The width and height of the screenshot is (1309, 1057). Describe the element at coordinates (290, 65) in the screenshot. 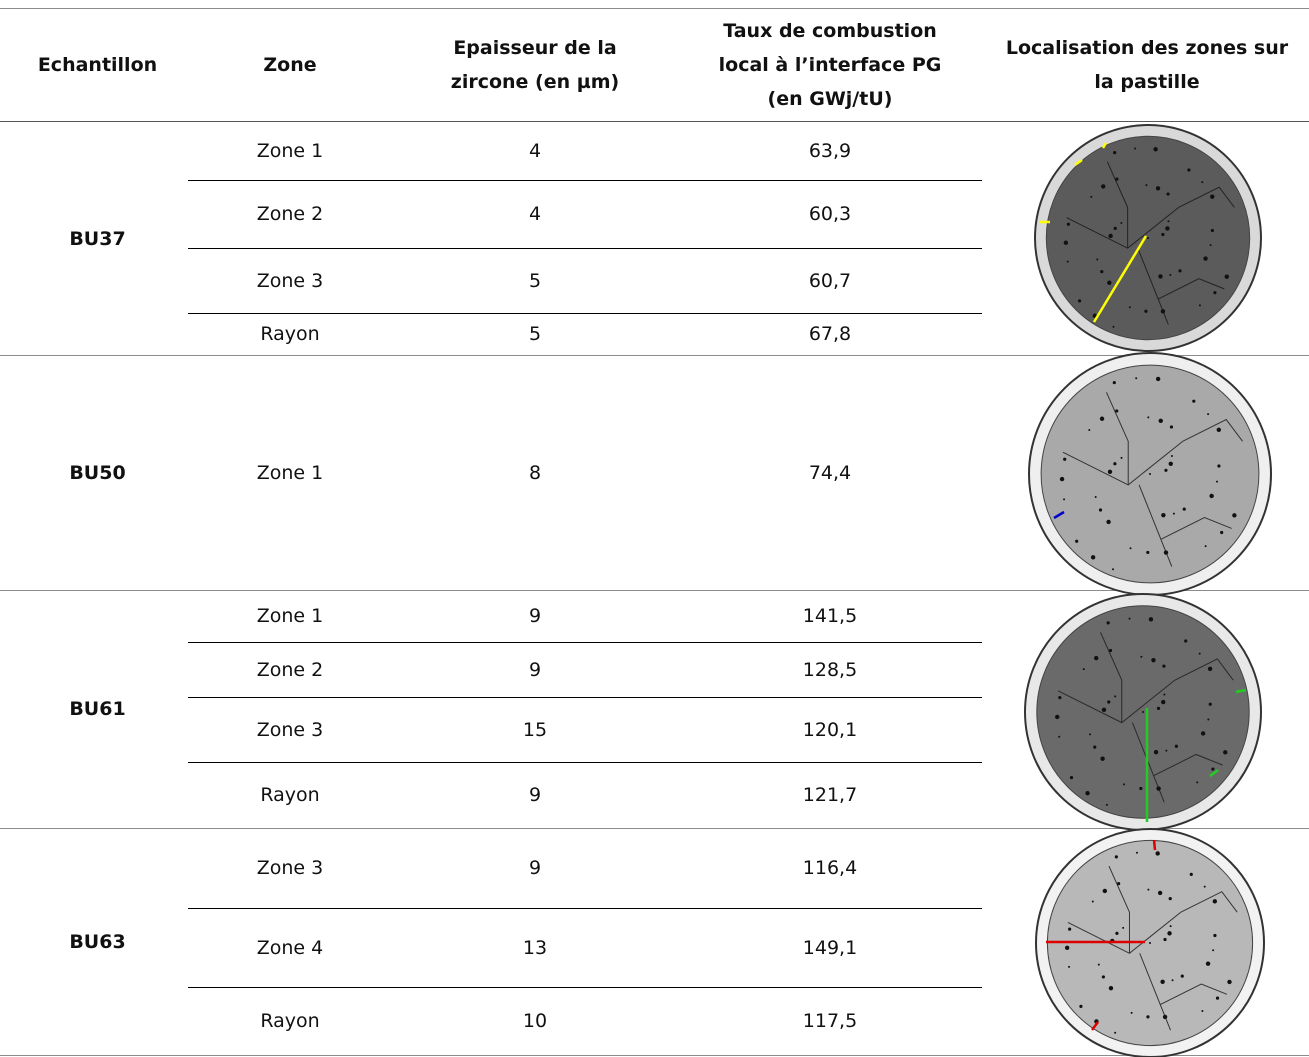

I see `header-cell: Zone` at that location.